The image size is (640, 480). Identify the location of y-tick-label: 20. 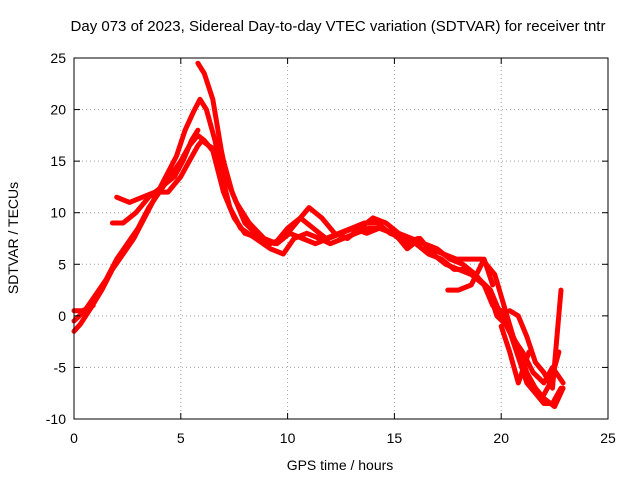
(58, 110).